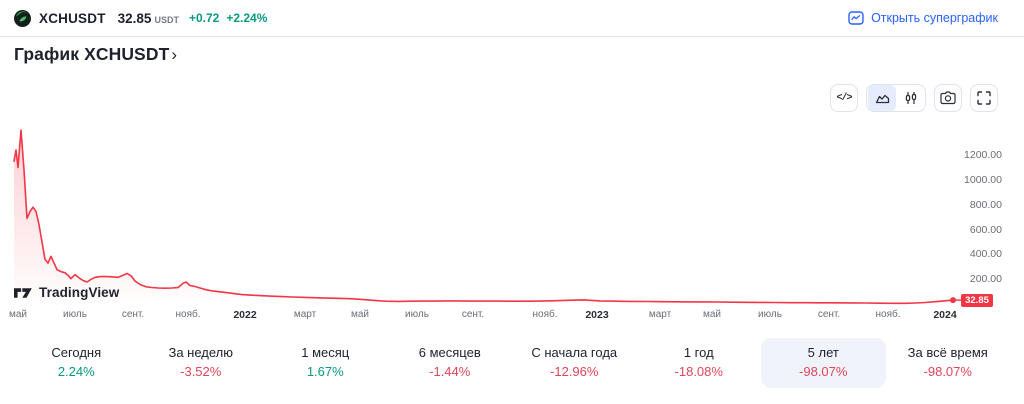  Describe the element at coordinates (574, 352) in the screenshot. I see `stat-label: С начала года` at that location.